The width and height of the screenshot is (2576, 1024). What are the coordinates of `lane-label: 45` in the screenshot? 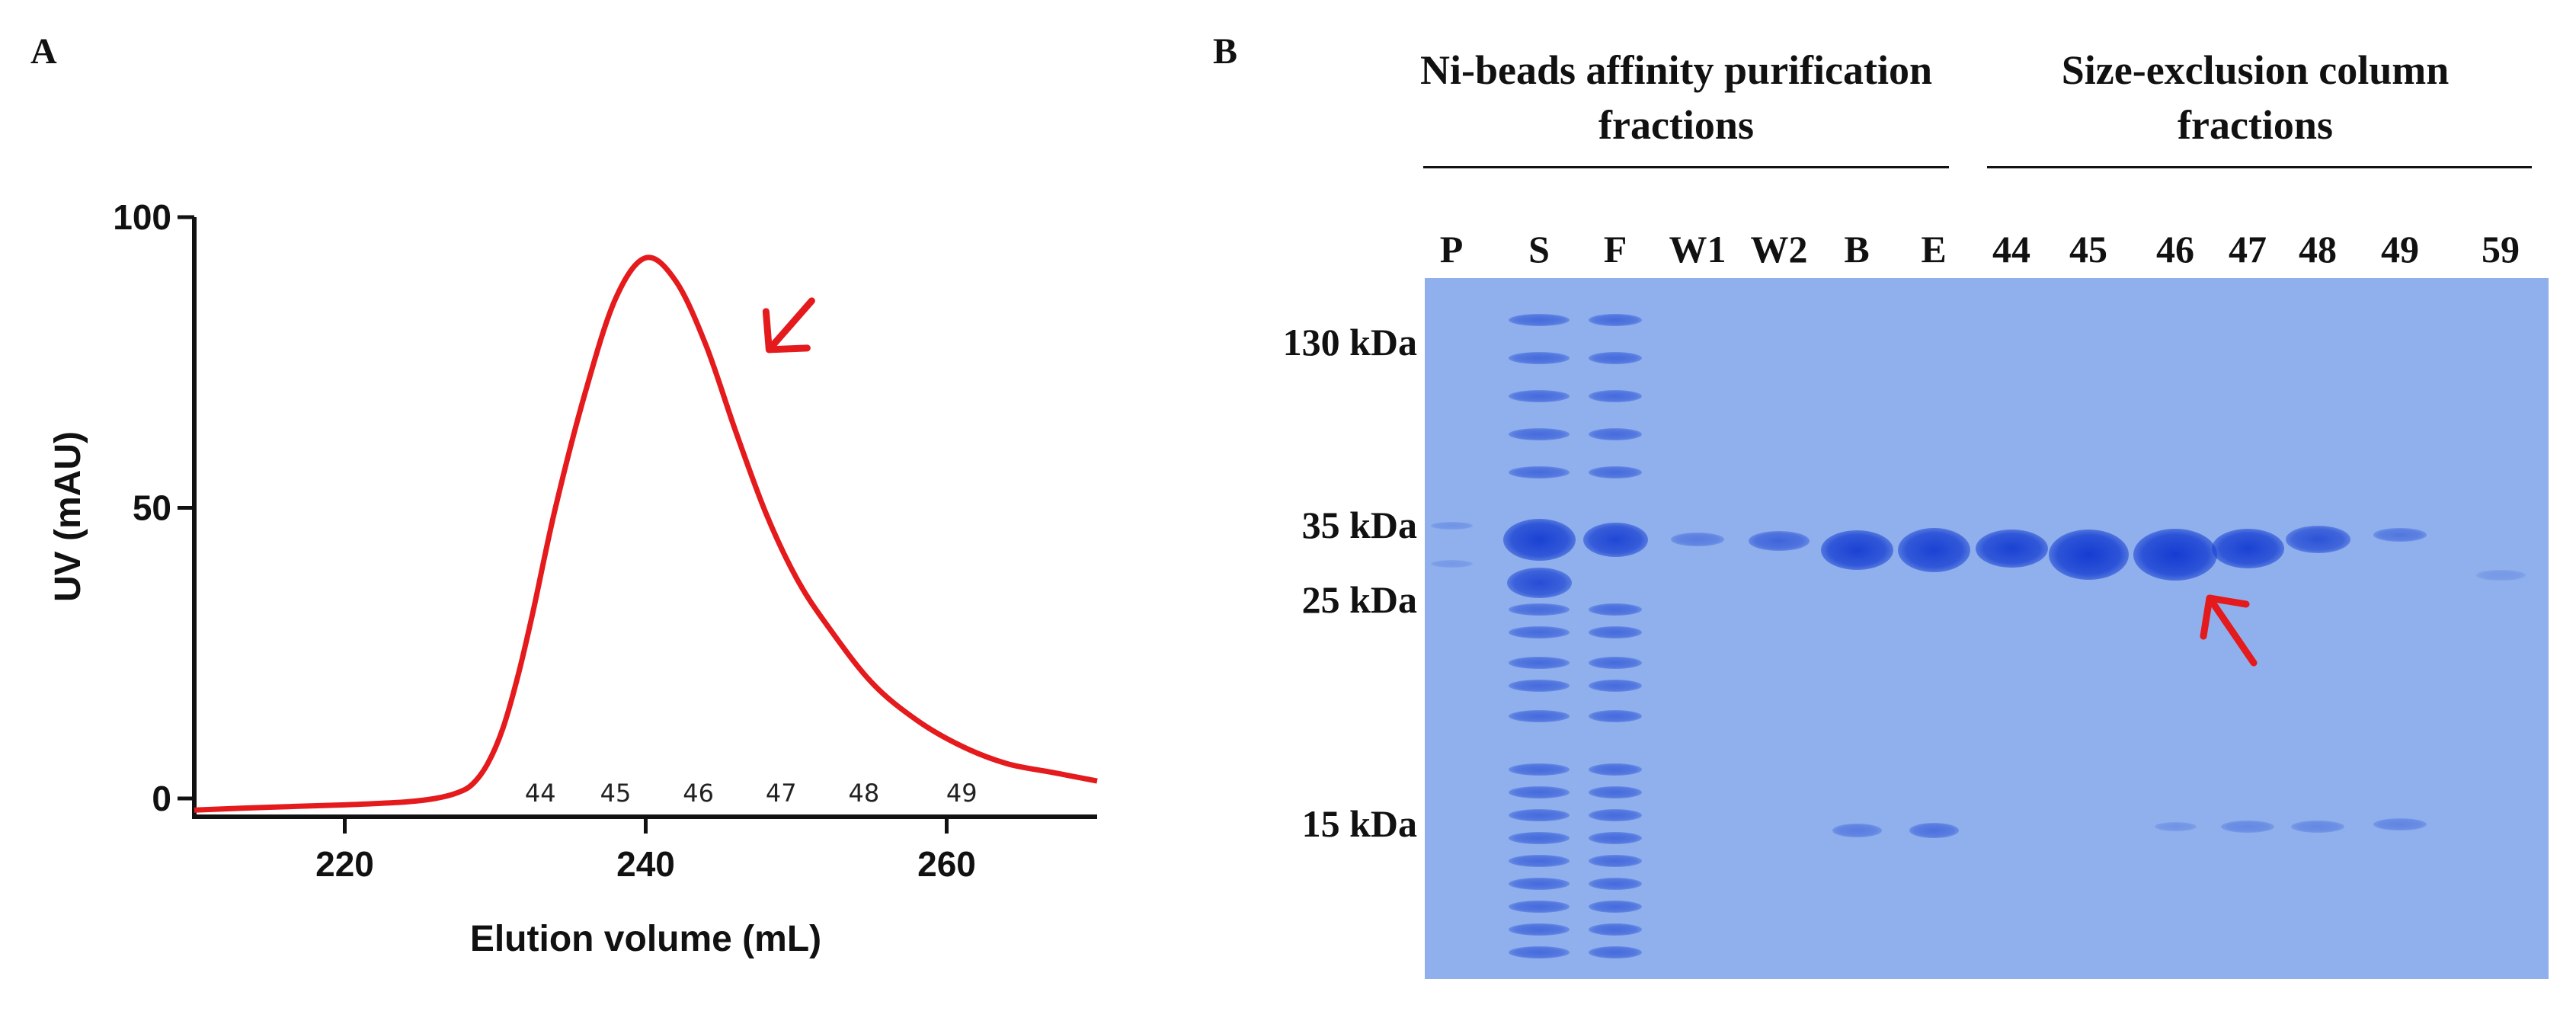 It's located at (2088, 249).